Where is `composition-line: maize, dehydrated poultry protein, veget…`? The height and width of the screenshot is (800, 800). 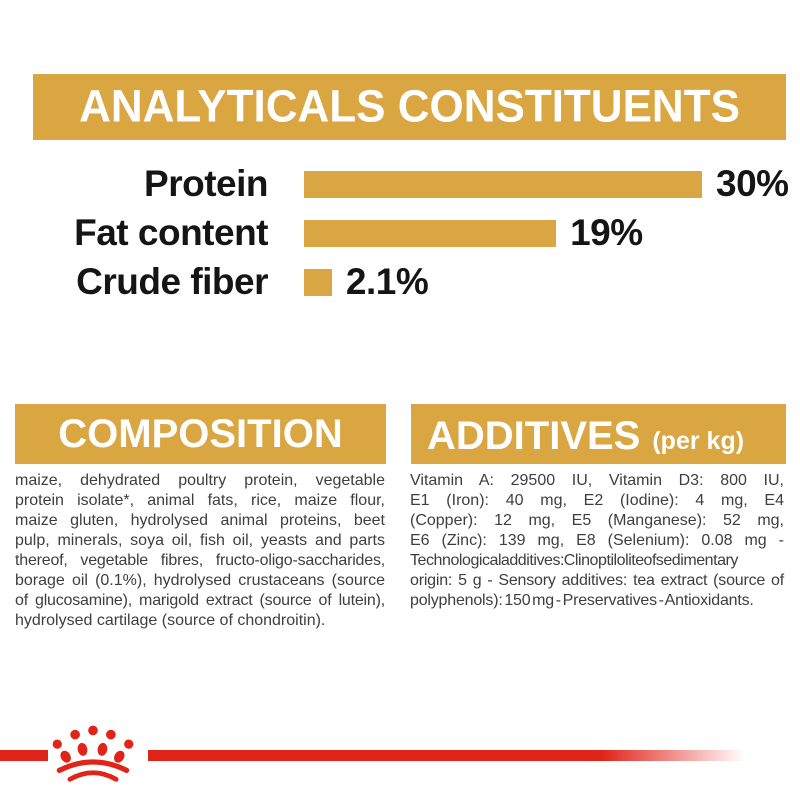 composition-line: maize, dehydrated poultry protein, veget… is located at coordinates (200, 480).